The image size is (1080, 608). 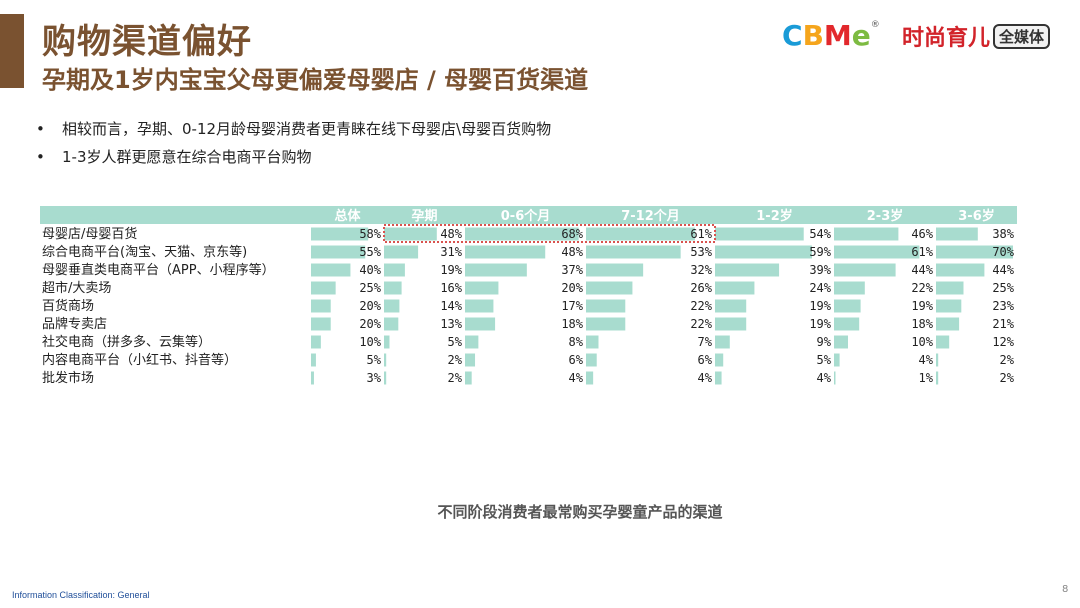 I want to click on data-label: 18%, so click(x=572, y=324).